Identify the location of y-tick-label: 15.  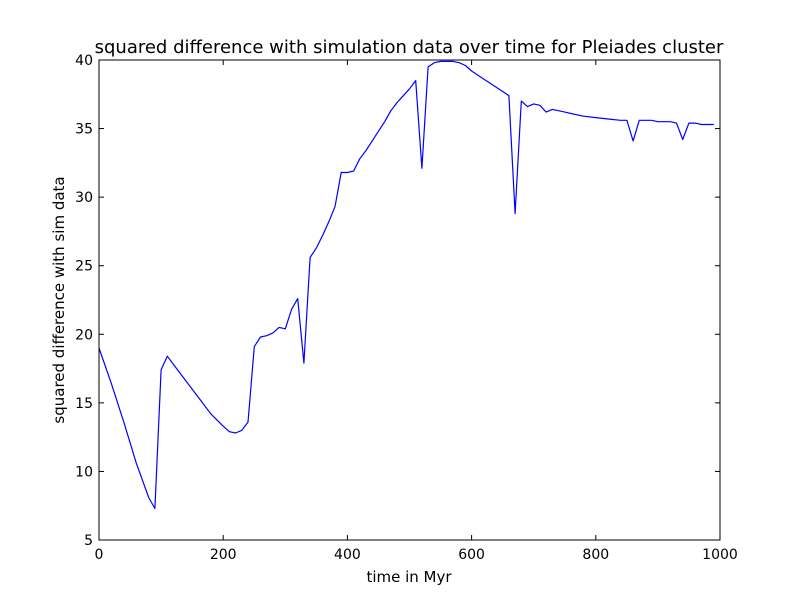
(84, 404).